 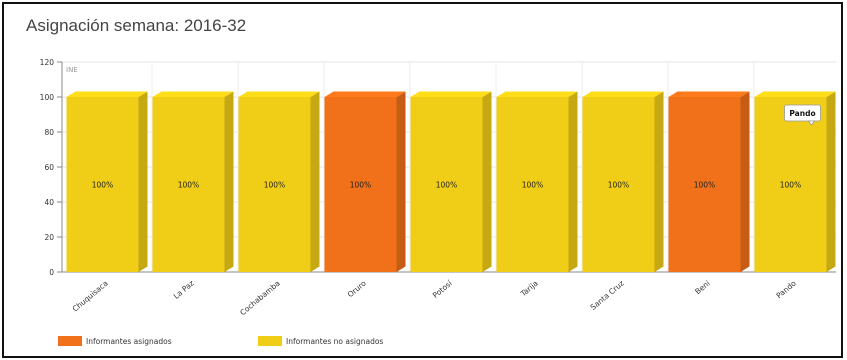 I want to click on tooltip-box, so click(x=802, y=113).